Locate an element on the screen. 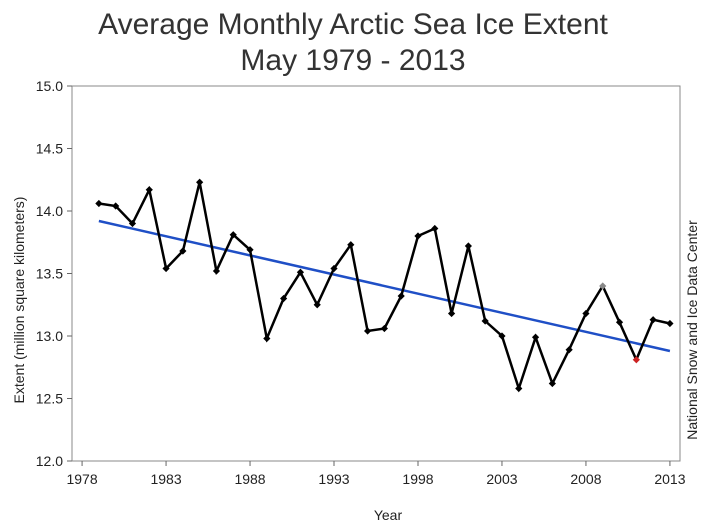 This screenshot has height=530, width=706. y-axis: 12.0 12.5 13.0 13.5 14.0 14.5 15.0 is located at coordinates (54, 273).